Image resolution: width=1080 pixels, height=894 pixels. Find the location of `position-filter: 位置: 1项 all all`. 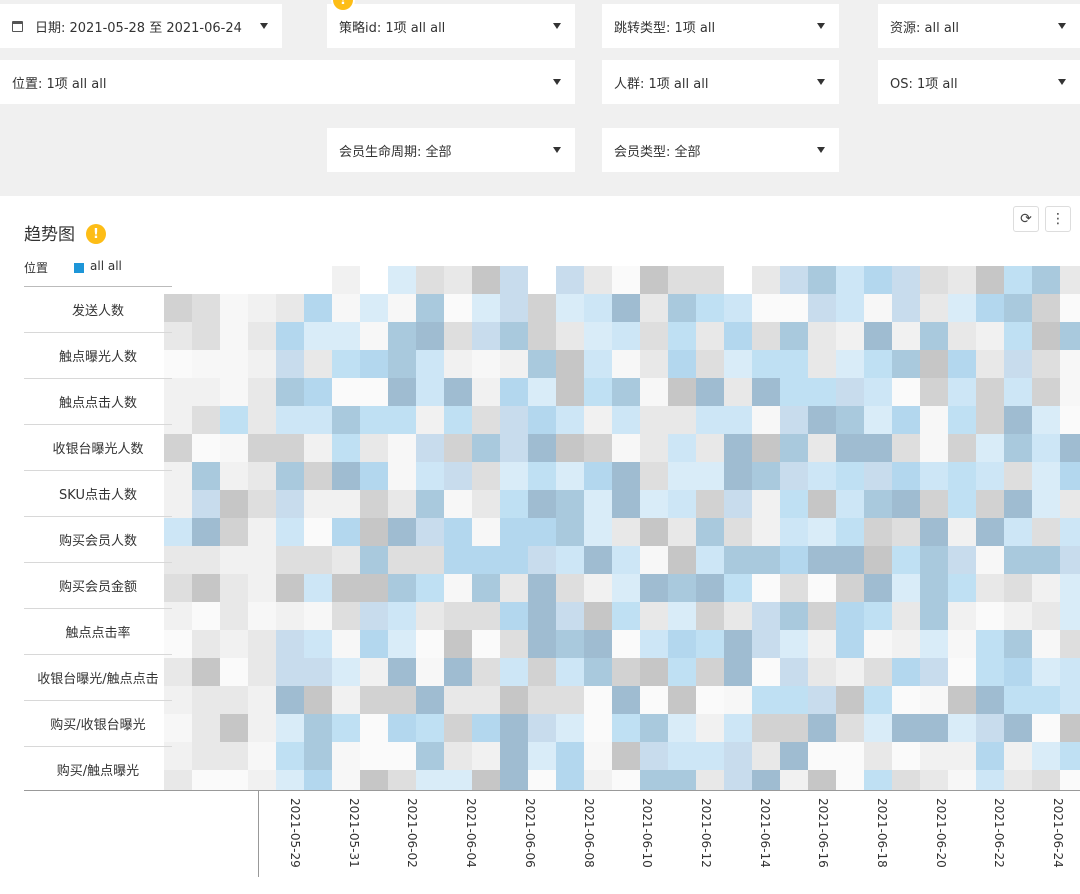

position-filter: 位置: 1项 all all is located at coordinates (287, 82).